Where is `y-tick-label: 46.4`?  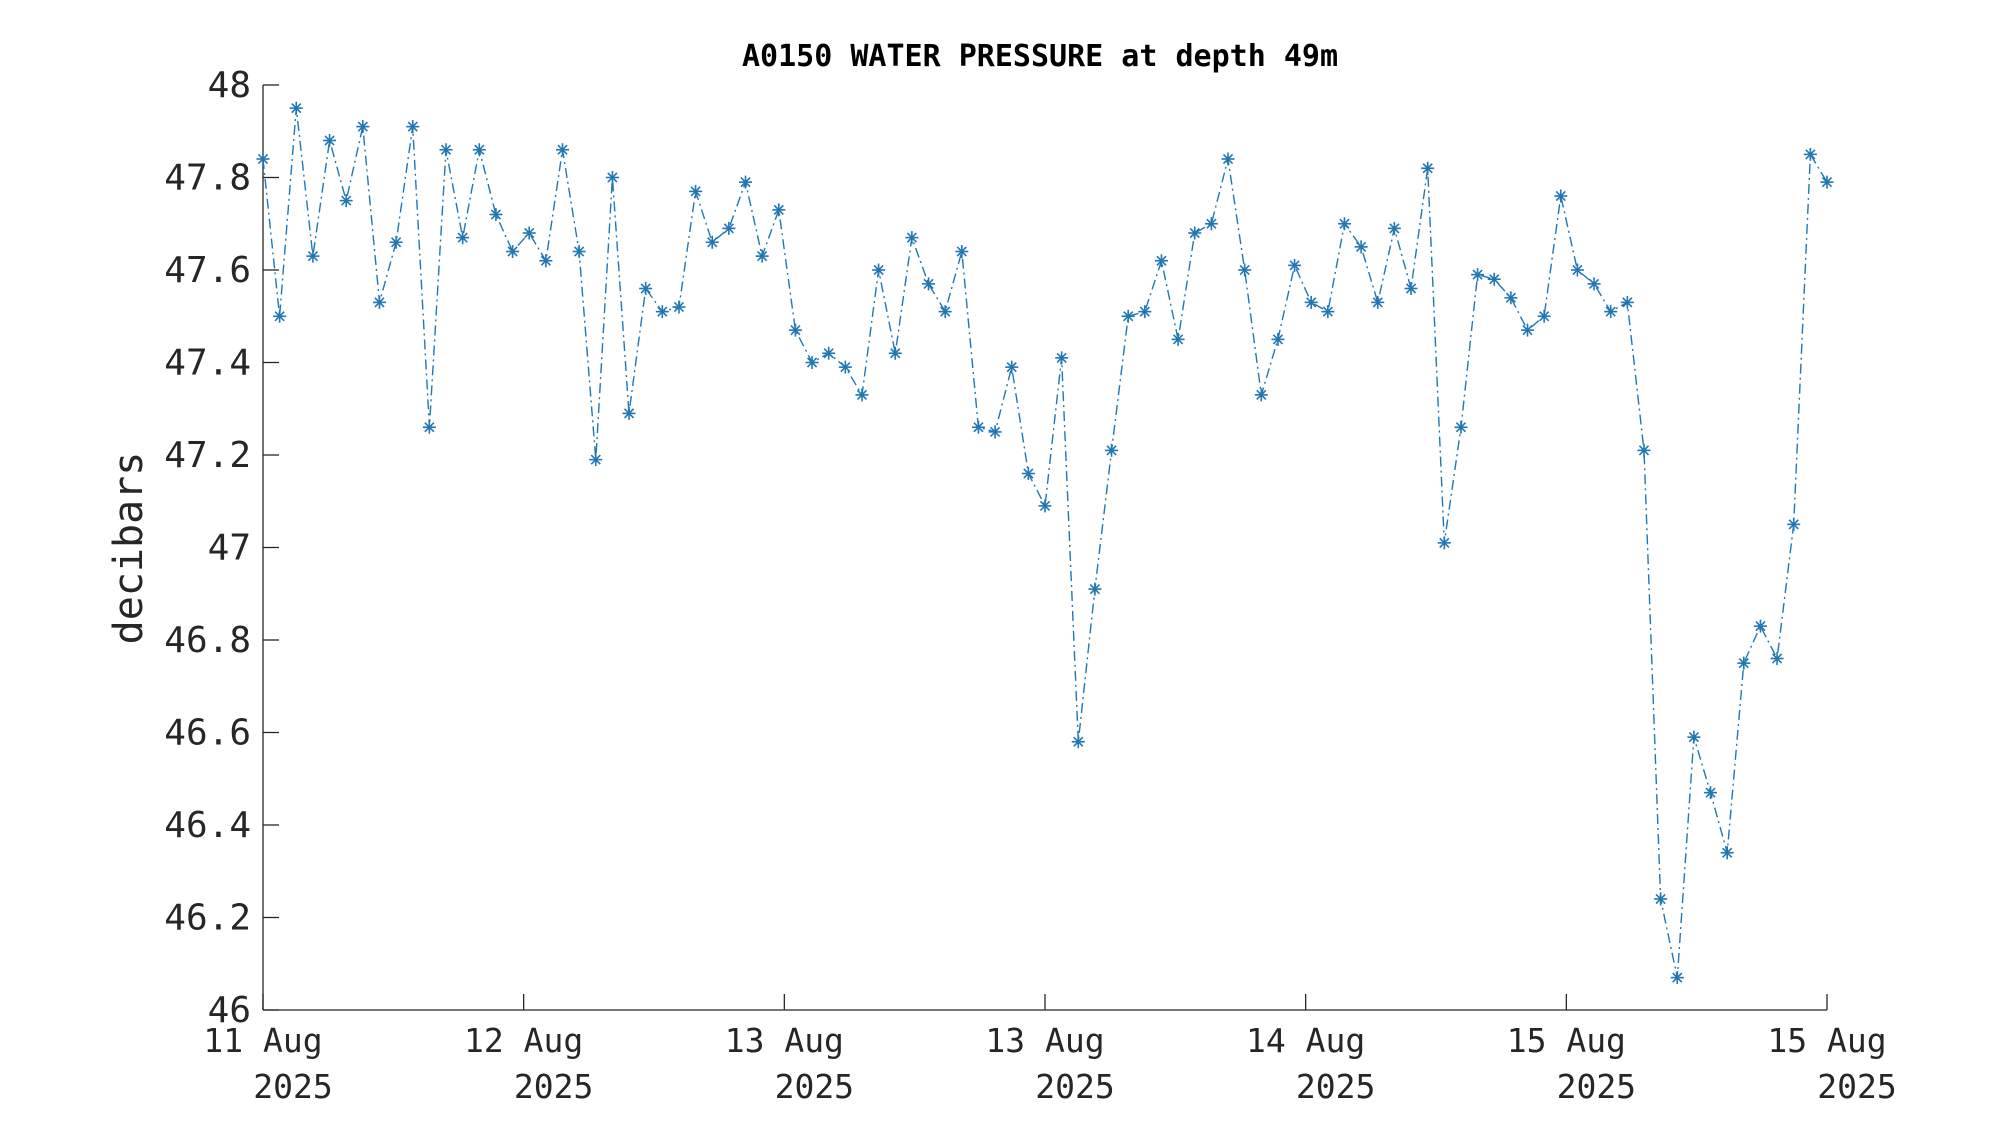 y-tick-label: 46.4 is located at coordinates (207, 825).